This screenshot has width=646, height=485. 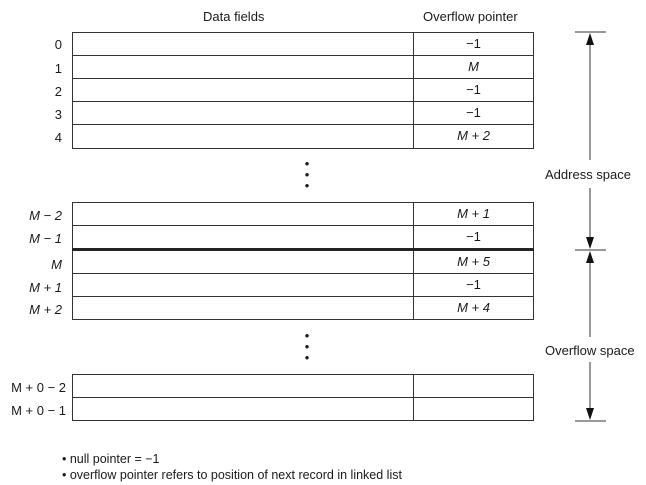 I want to click on pointer-cell: M + 4, so click(x=473, y=308).